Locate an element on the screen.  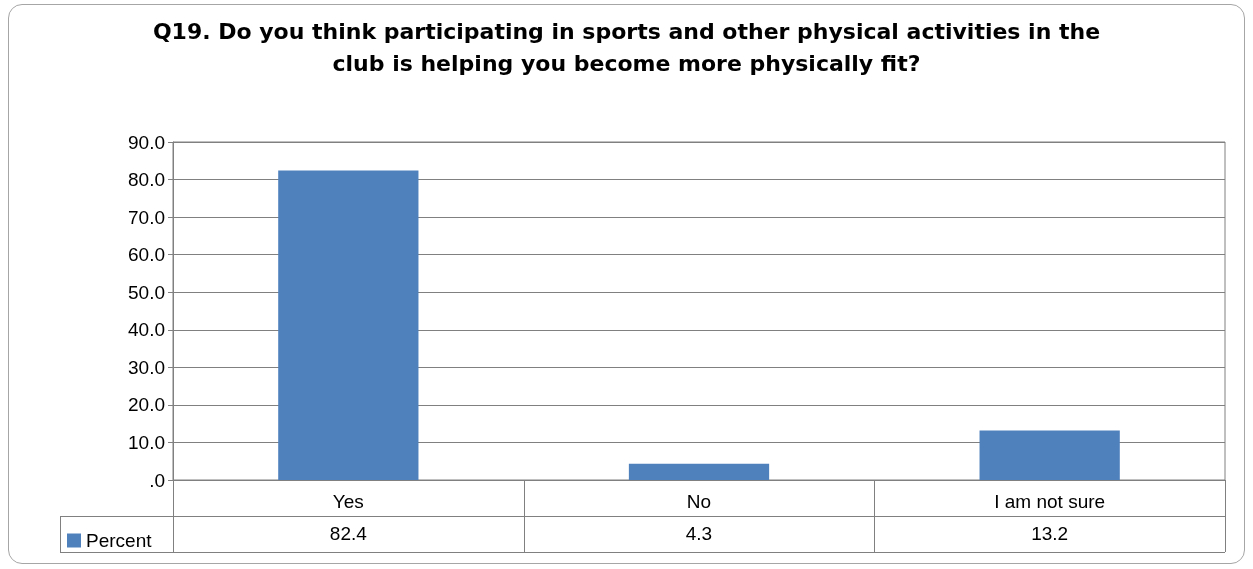
y-tick-label: 30.0 is located at coordinates (146, 367).